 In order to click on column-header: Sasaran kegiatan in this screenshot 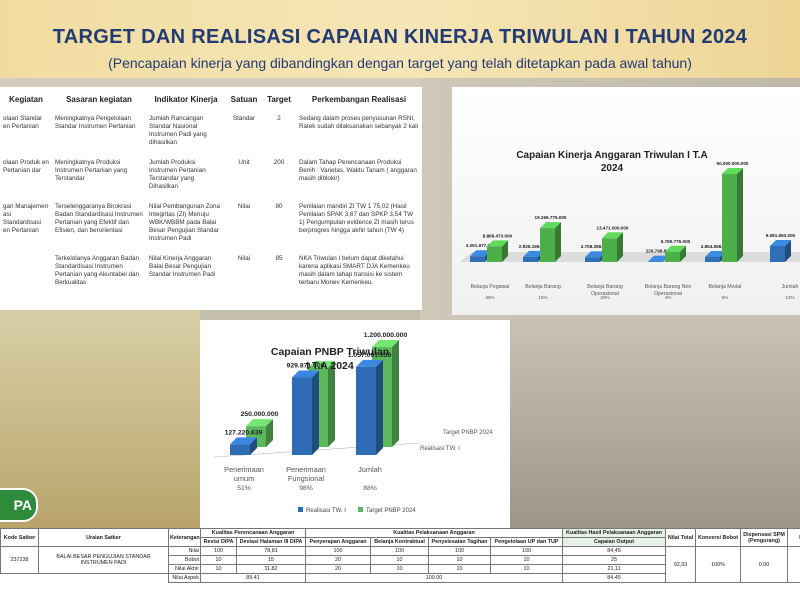, I will do `click(99, 99)`.